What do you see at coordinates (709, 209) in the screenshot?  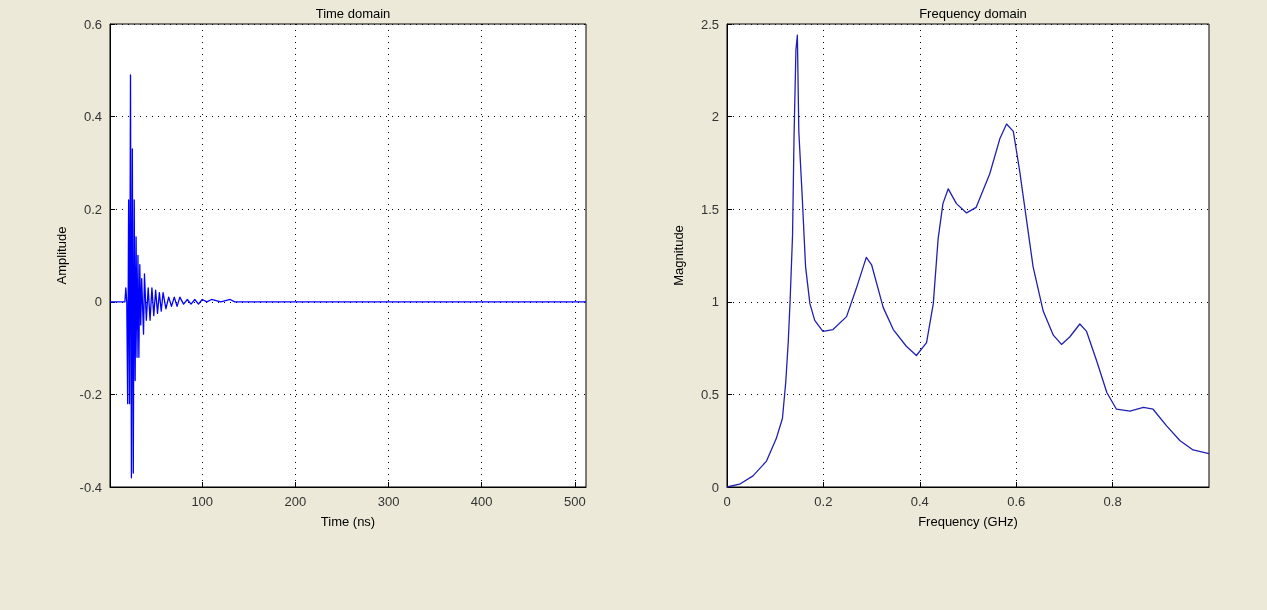 I see `y-tick-label: 1.5` at bounding box center [709, 209].